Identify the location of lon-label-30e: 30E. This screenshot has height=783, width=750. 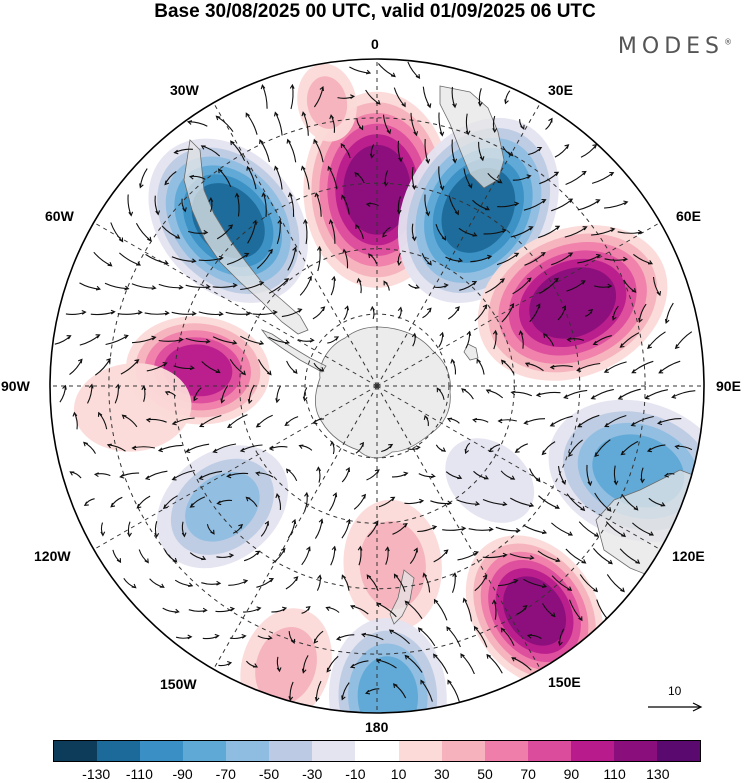
(560, 90).